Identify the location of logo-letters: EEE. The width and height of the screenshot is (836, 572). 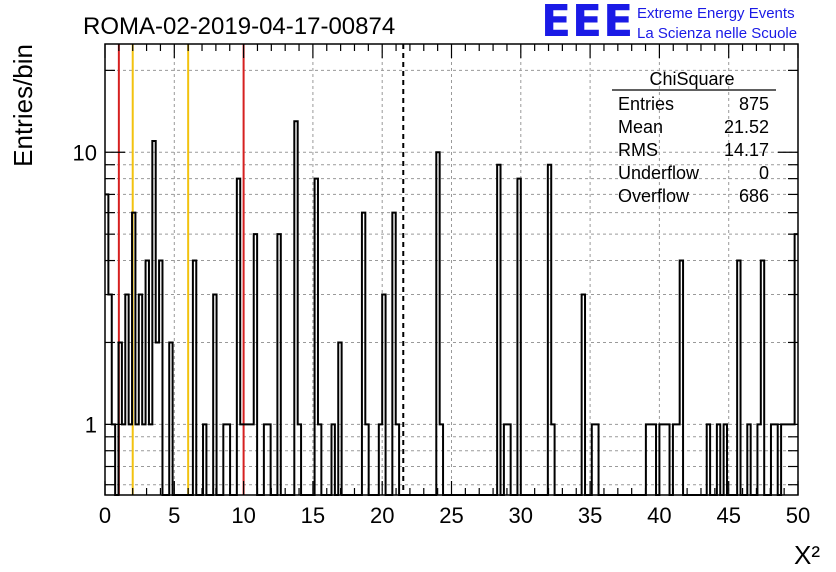
(588, 23).